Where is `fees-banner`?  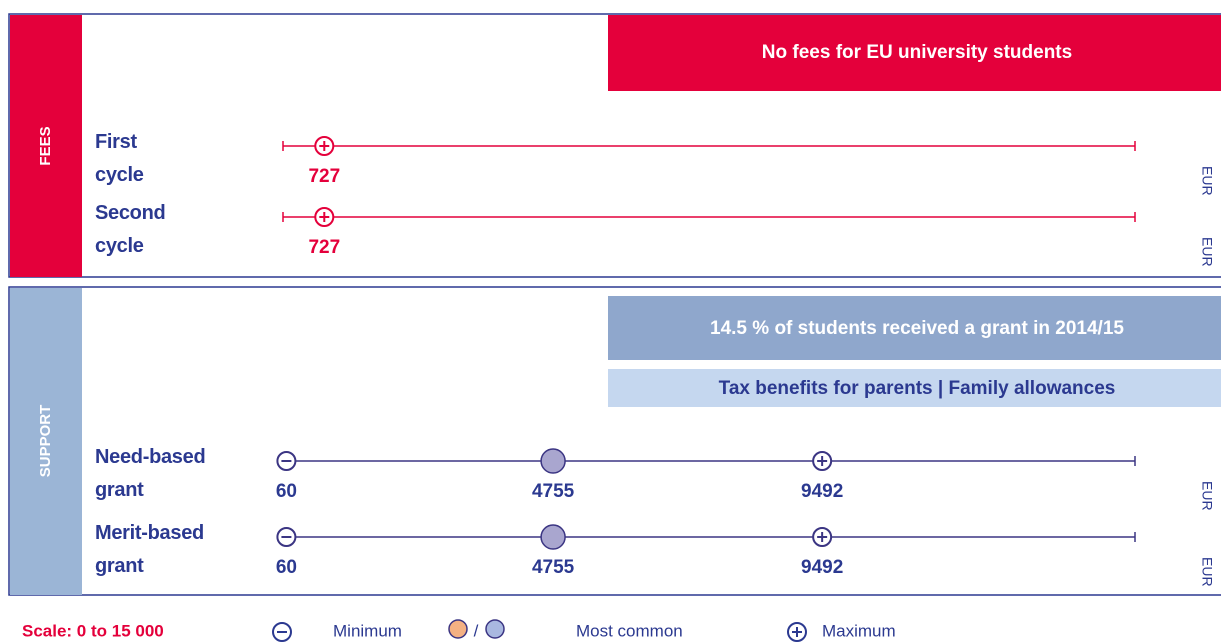 fees-banner is located at coordinates (914, 53).